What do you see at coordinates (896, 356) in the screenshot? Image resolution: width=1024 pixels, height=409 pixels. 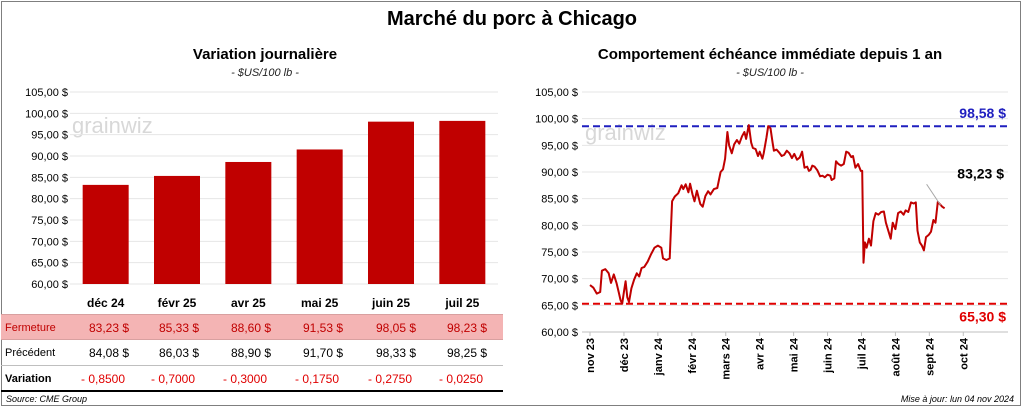 I see `x-tick-label: août 24` at bounding box center [896, 356].